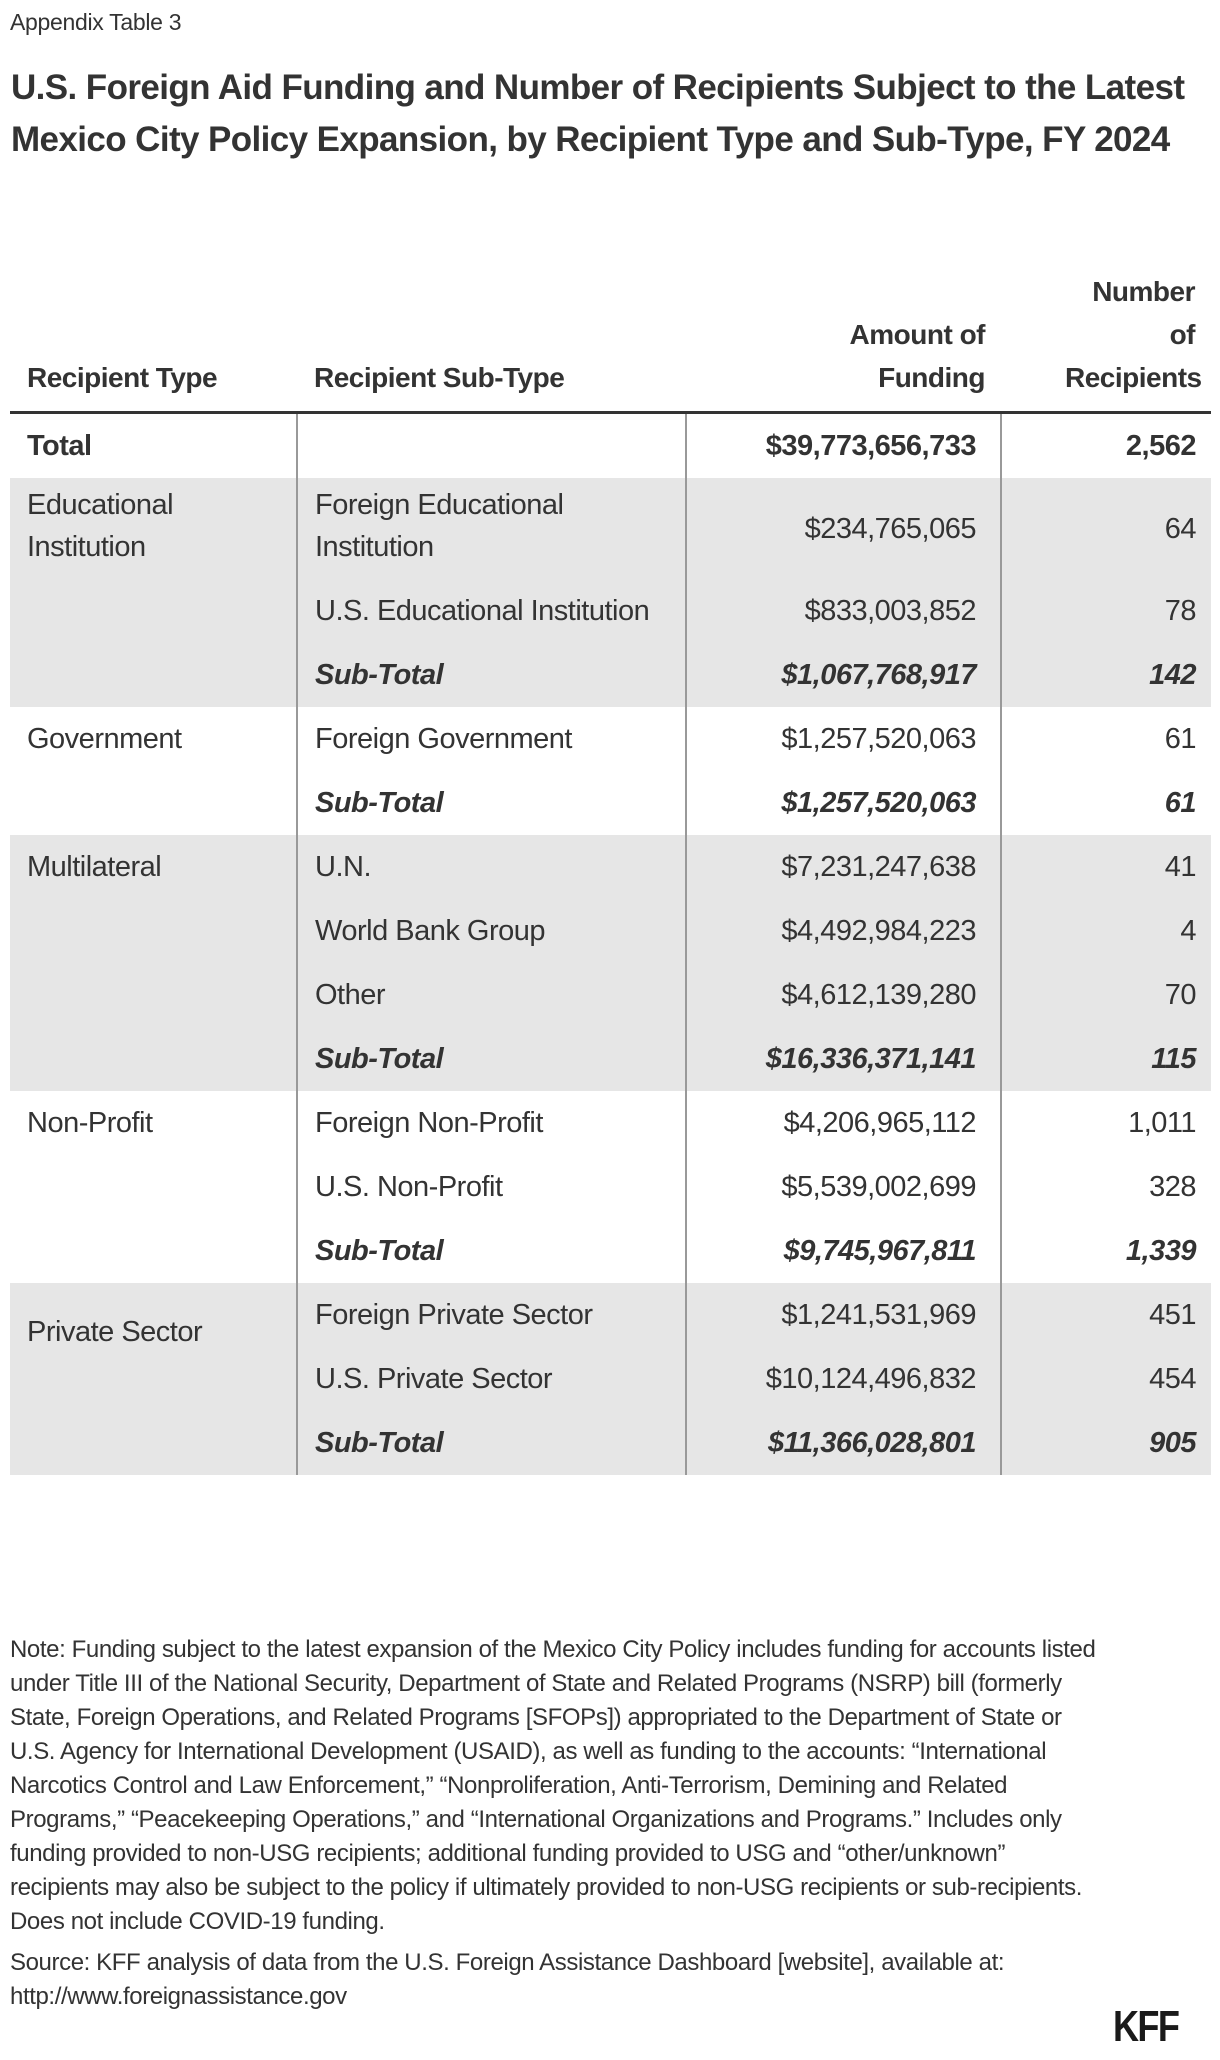  Describe the element at coordinates (153, 592) in the screenshot. I see `recipient-type-cell: Educational Institution` at that location.